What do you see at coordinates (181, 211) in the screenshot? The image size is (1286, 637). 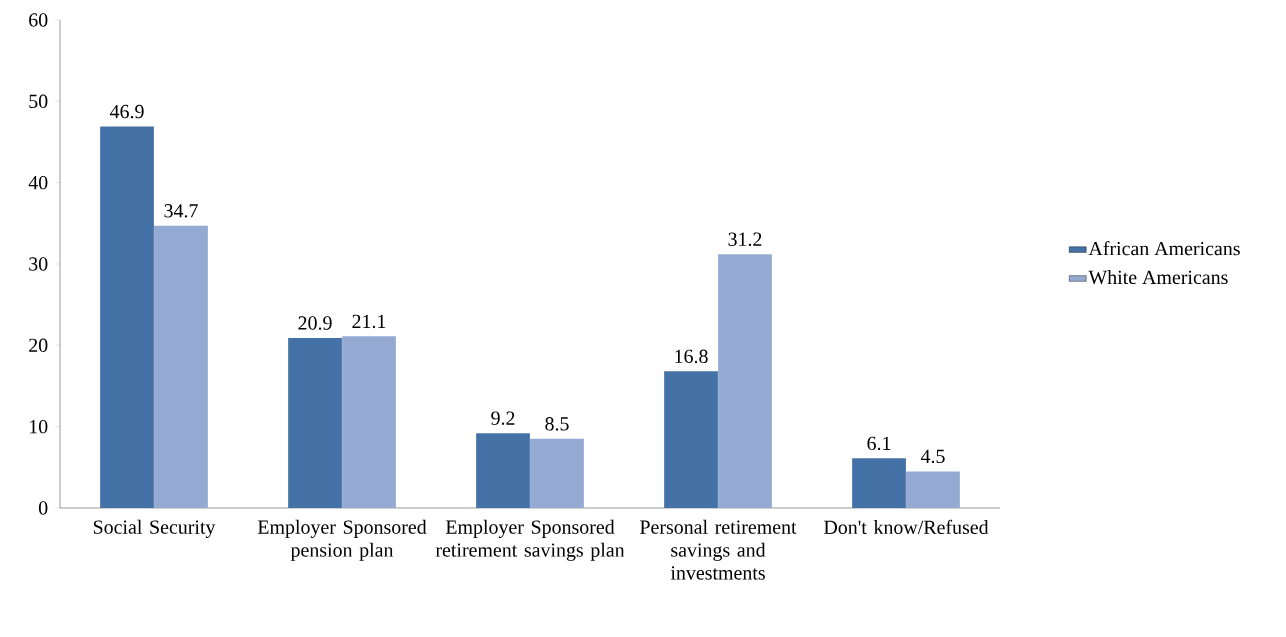 I see `data-label: 34.7` at bounding box center [181, 211].